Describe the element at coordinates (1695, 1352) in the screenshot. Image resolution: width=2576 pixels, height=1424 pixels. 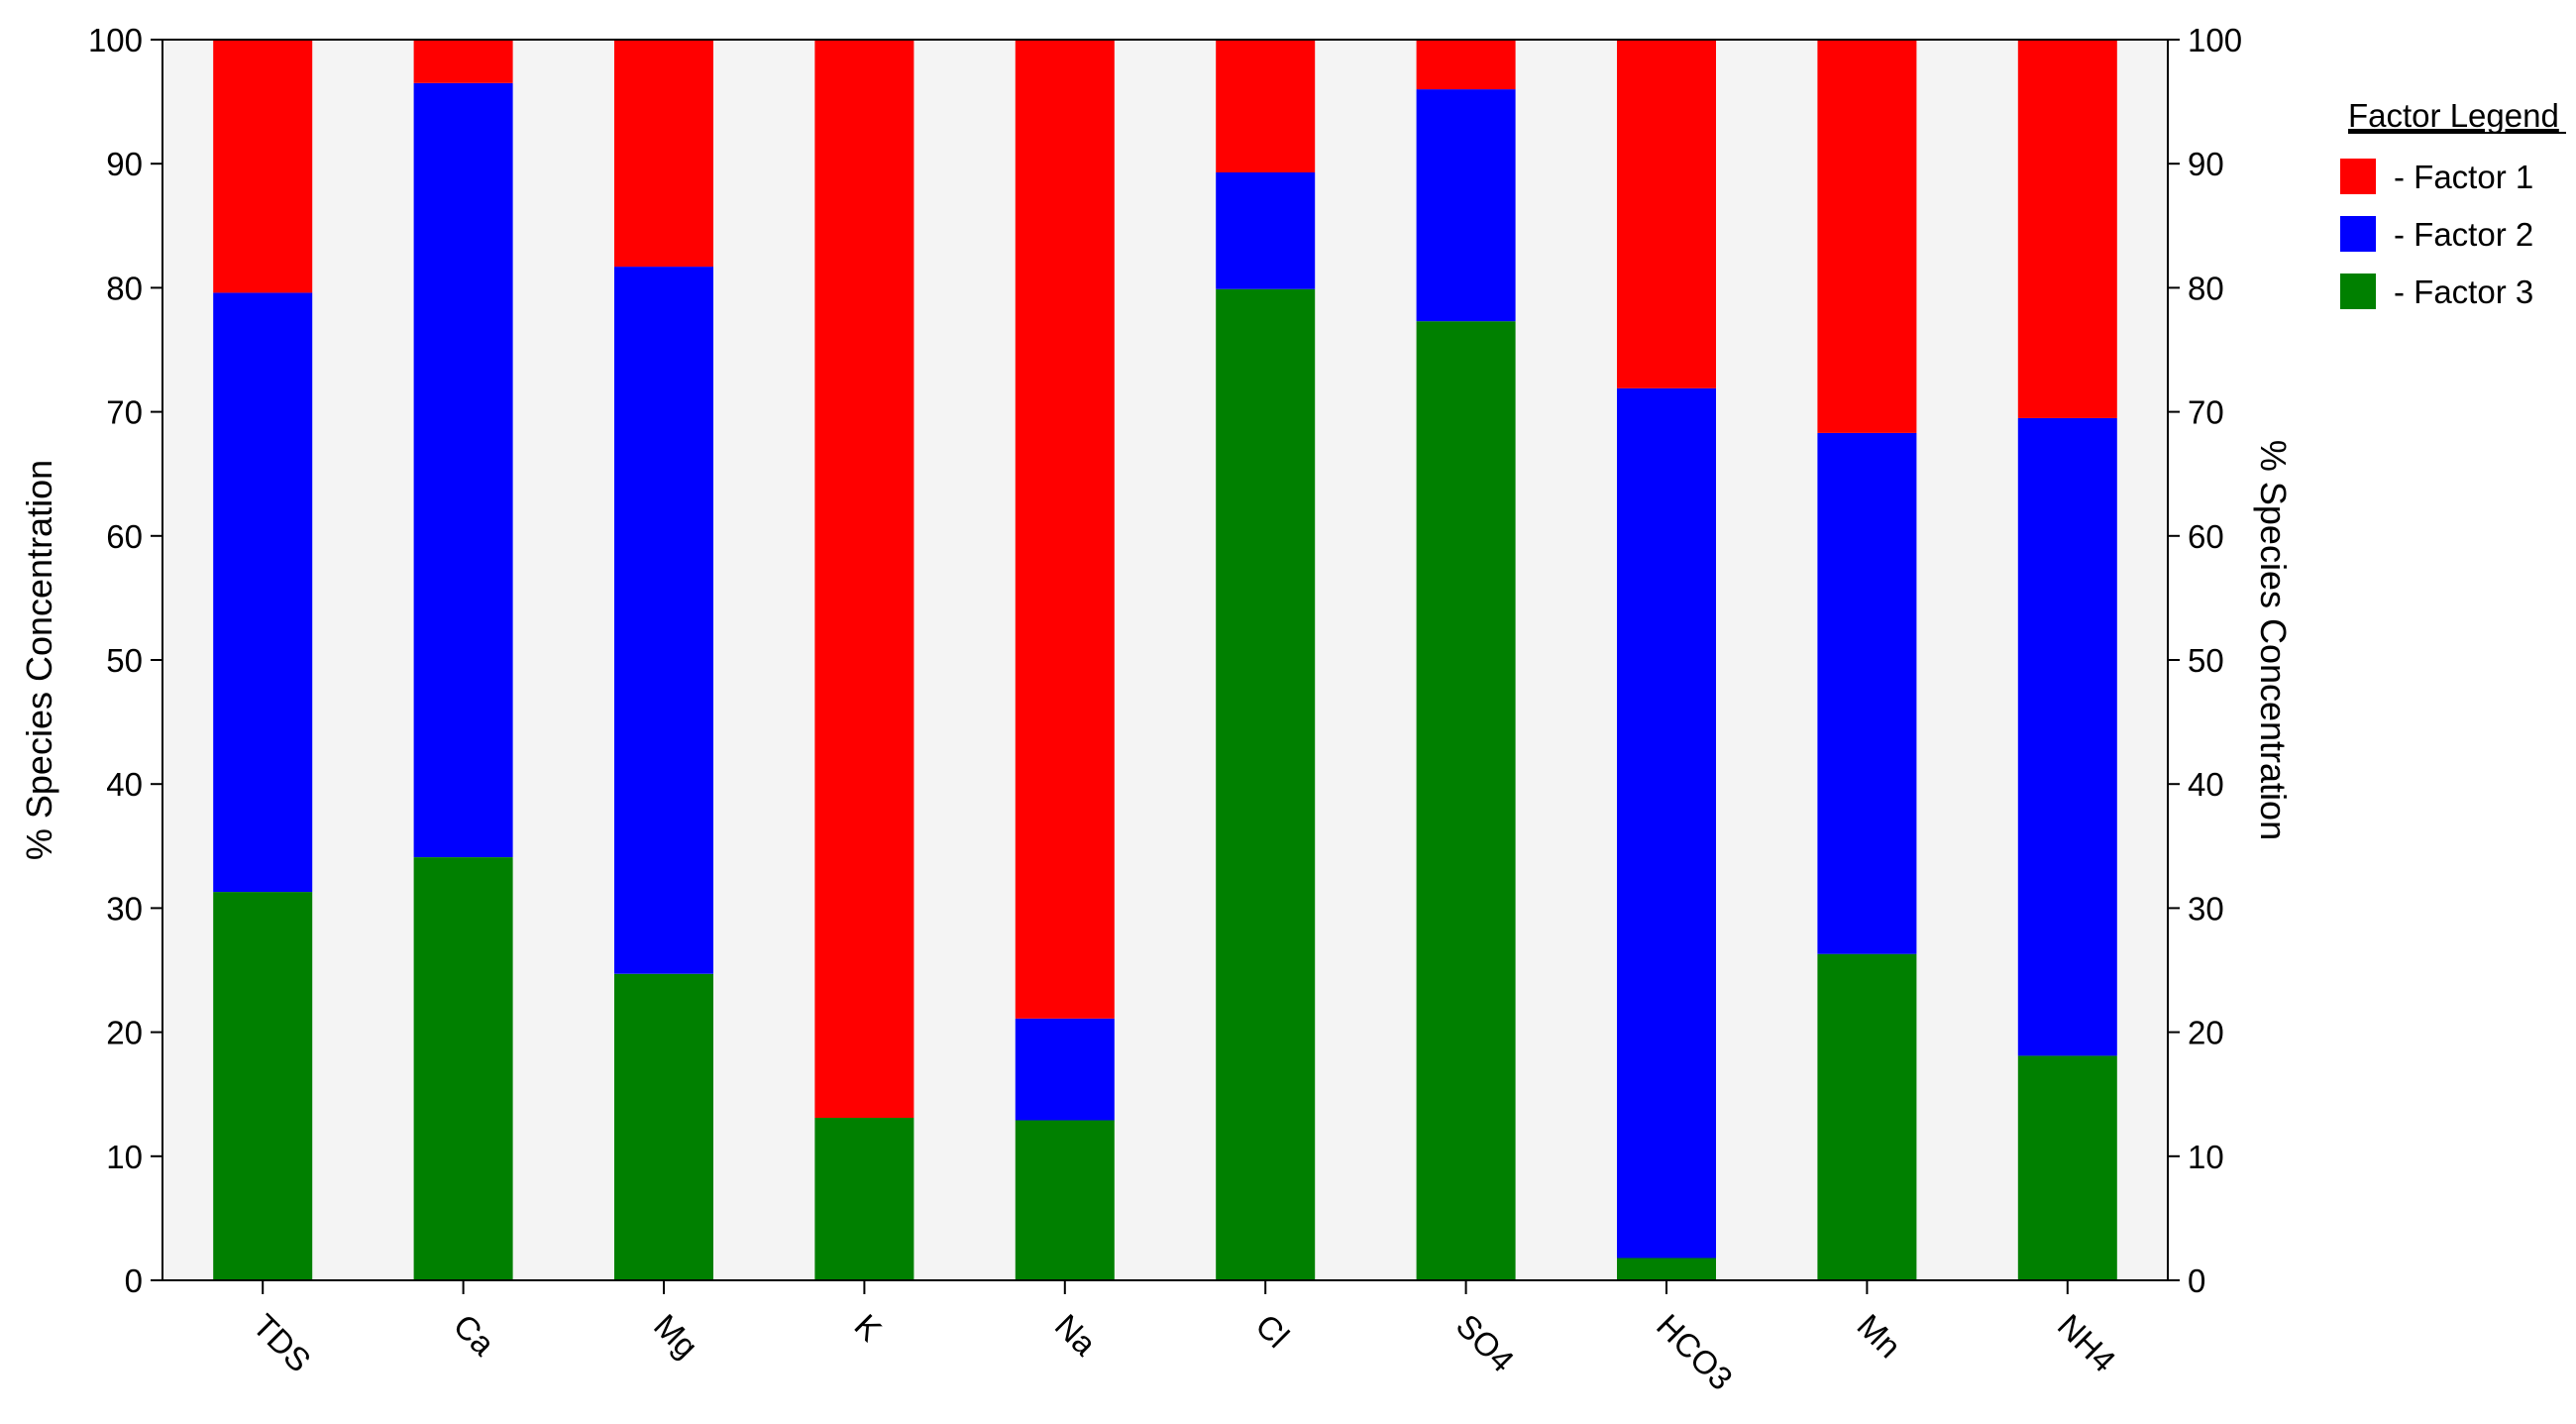
I see `x-tick-label-hco3: HCO3` at that location.